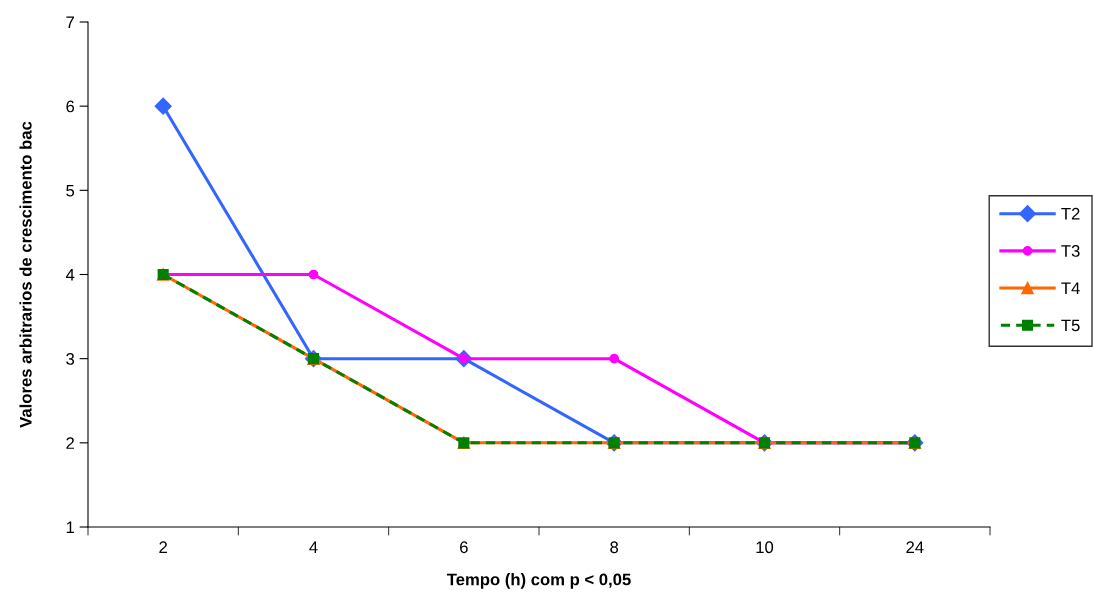 This screenshot has height=606, width=1094. Describe the element at coordinates (915, 547) in the screenshot. I see `x-tick-label: 24` at that location.